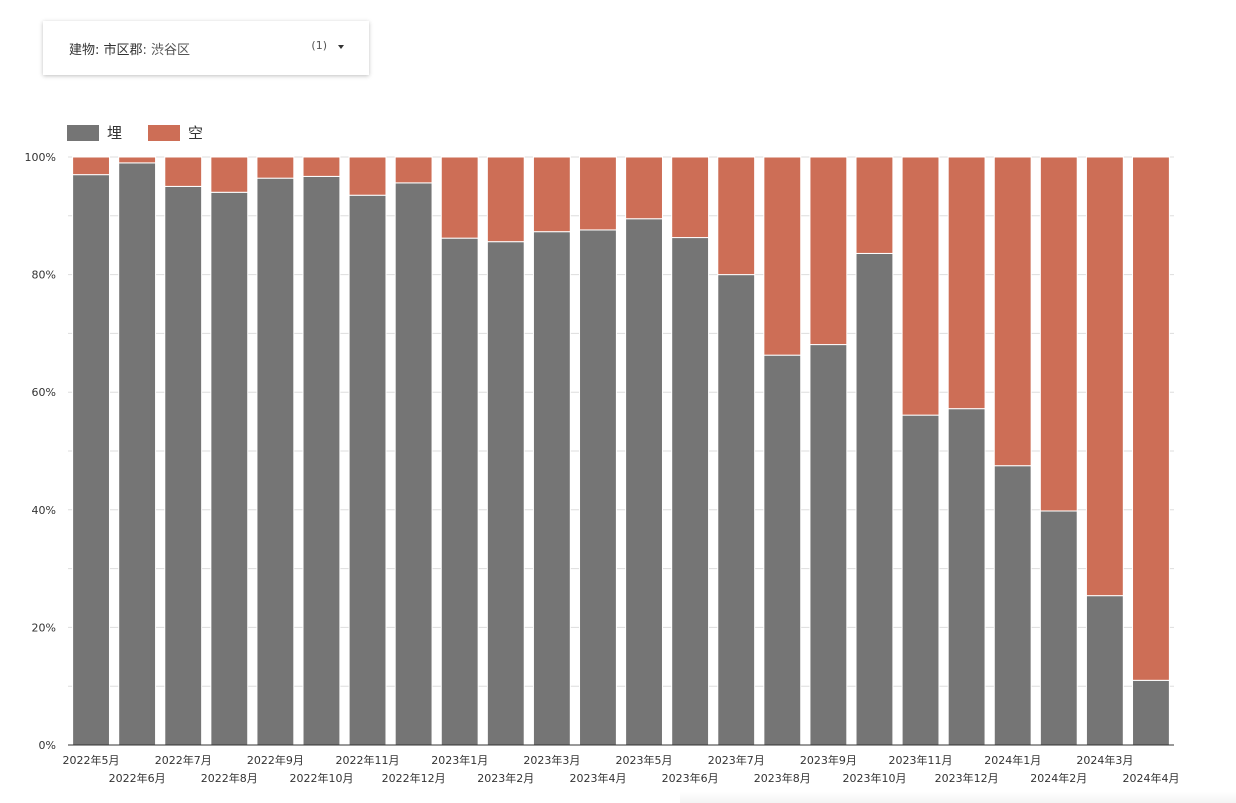 This screenshot has width=1236, height=803. I want to click on x-tick-label: 2023年12月, so click(967, 778).